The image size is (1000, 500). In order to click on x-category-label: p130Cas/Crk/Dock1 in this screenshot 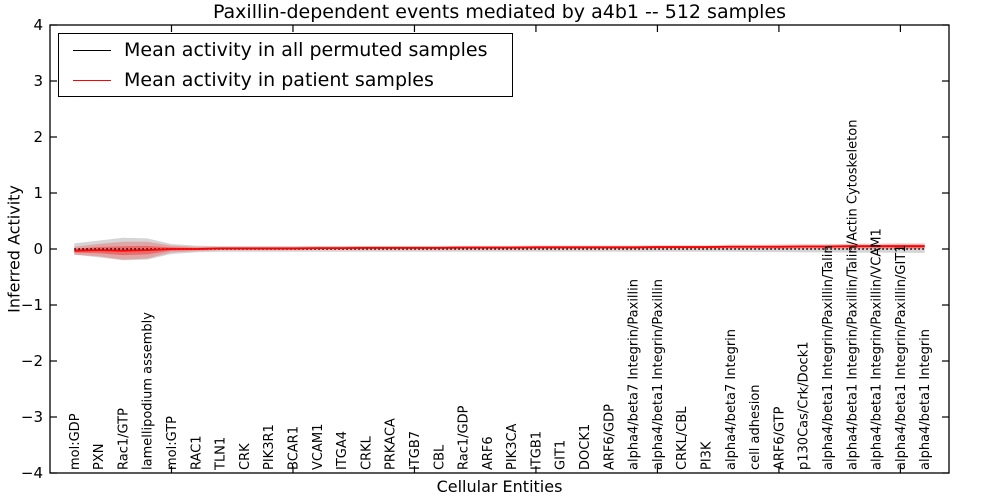, I will do `click(804, 405)`.